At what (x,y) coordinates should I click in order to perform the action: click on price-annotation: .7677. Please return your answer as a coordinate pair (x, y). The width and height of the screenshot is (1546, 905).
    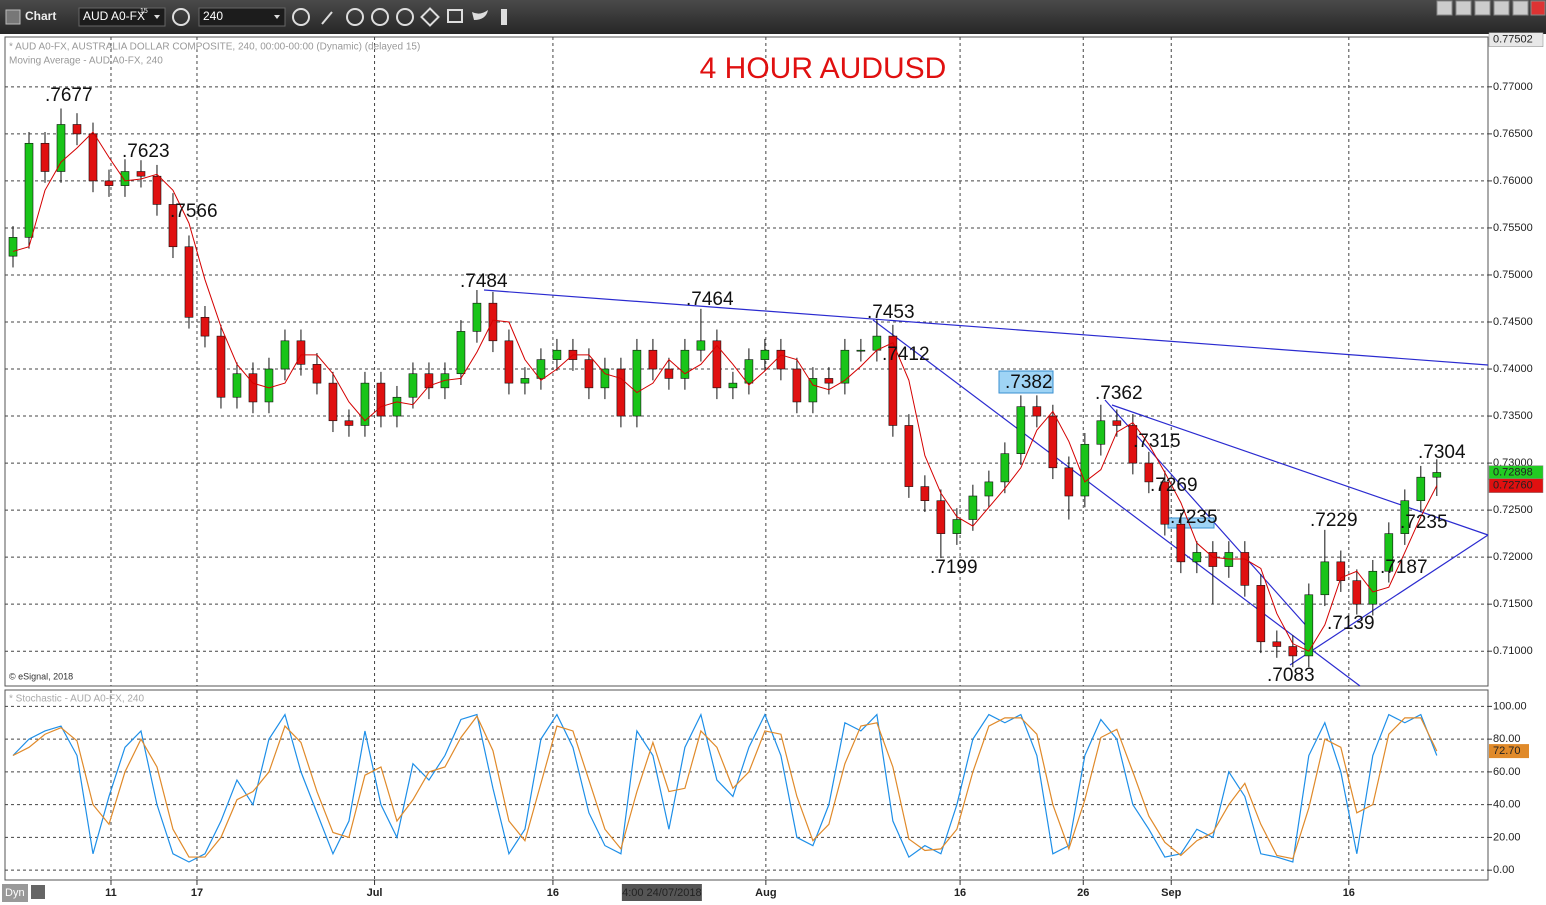
    Looking at the image, I should click on (69, 95).